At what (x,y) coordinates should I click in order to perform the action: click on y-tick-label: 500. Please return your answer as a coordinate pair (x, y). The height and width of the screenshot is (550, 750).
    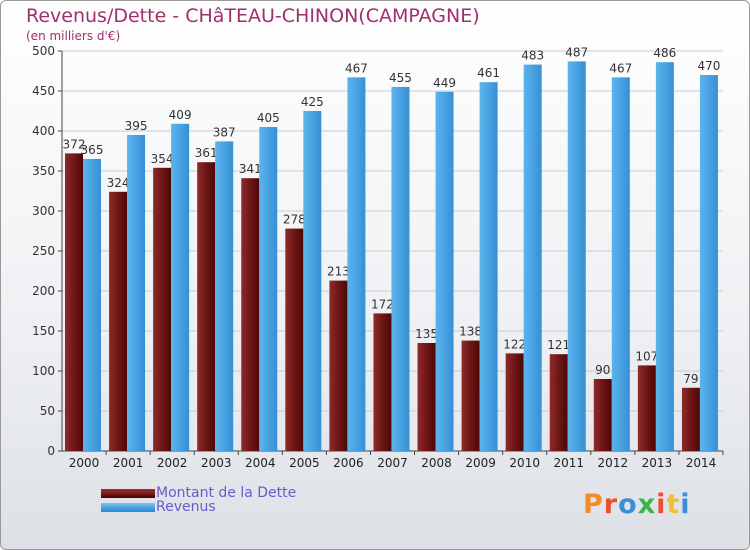
    Looking at the image, I should click on (43, 51).